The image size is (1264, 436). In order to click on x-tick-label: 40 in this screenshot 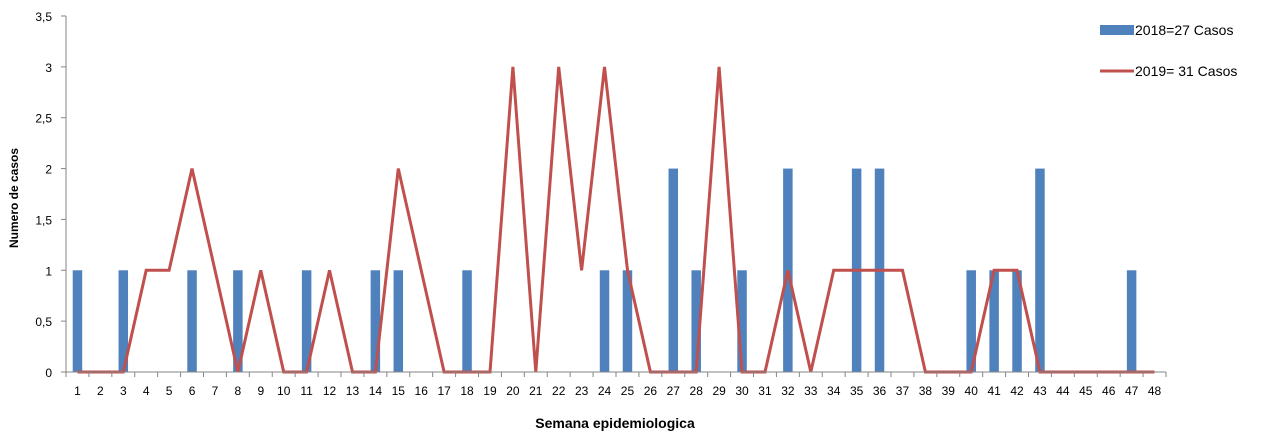, I will do `click(972, 391)`.